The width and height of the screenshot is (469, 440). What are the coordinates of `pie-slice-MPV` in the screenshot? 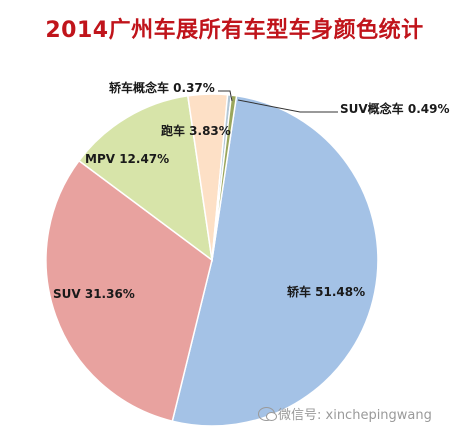 It's located at (145, 178).